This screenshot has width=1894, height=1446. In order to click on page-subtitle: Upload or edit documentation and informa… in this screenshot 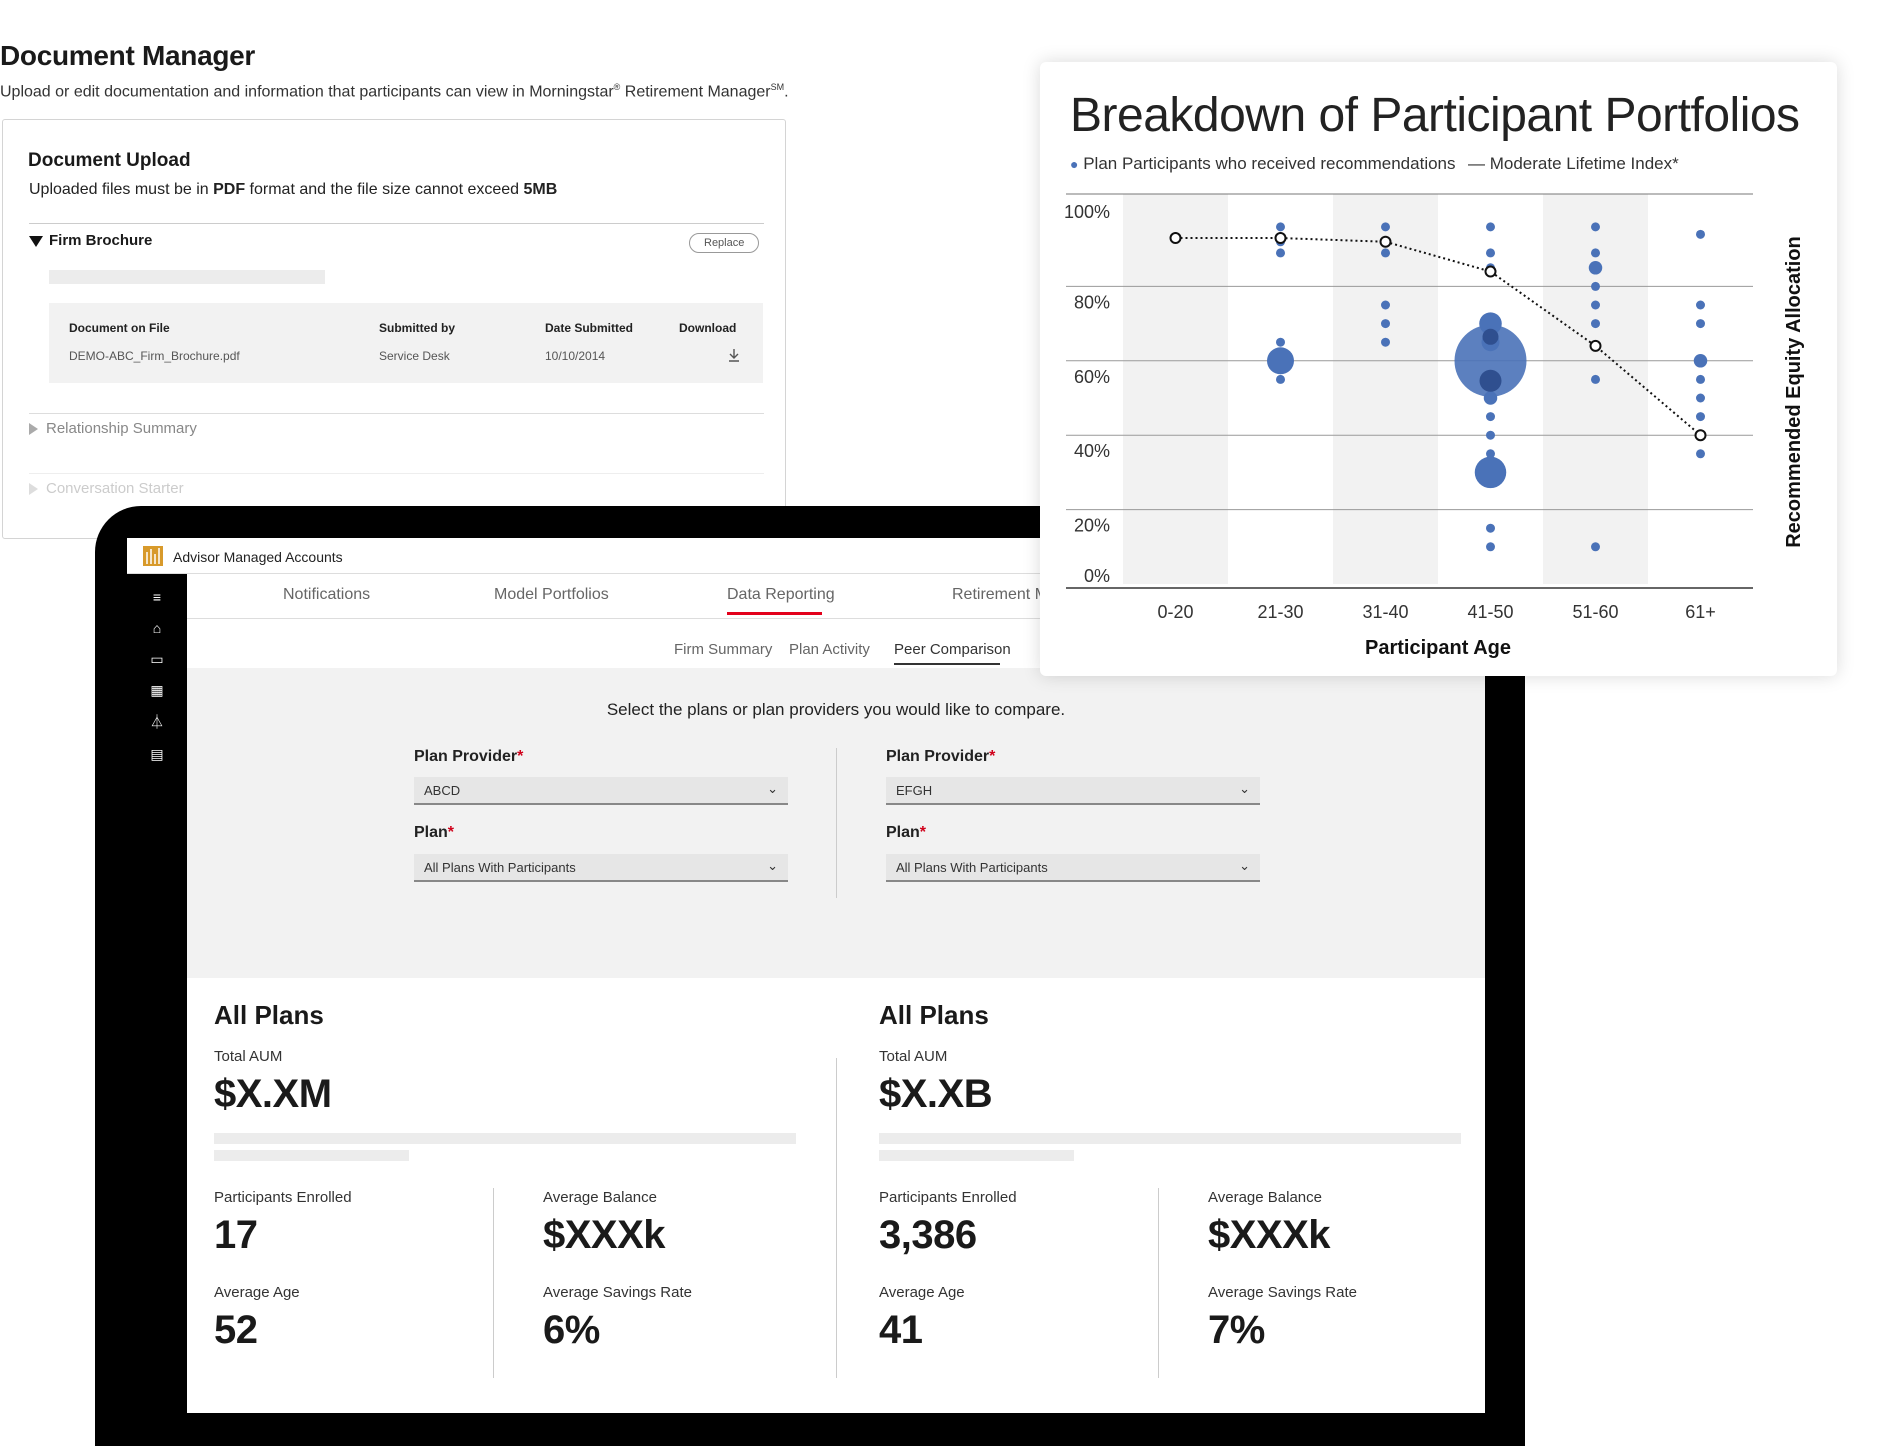, I will do `click(394, 91)`.